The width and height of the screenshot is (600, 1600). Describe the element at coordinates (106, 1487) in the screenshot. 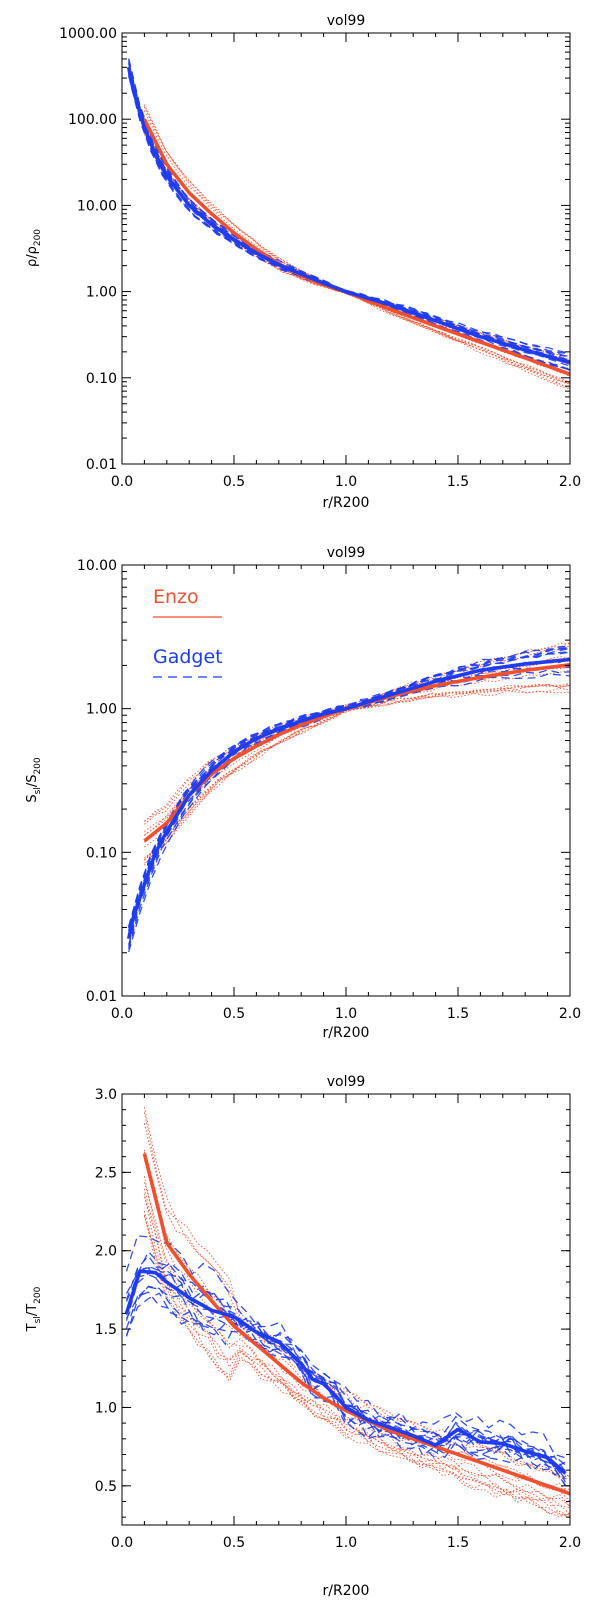

I see `y-tick-label: 0.5` at that location.